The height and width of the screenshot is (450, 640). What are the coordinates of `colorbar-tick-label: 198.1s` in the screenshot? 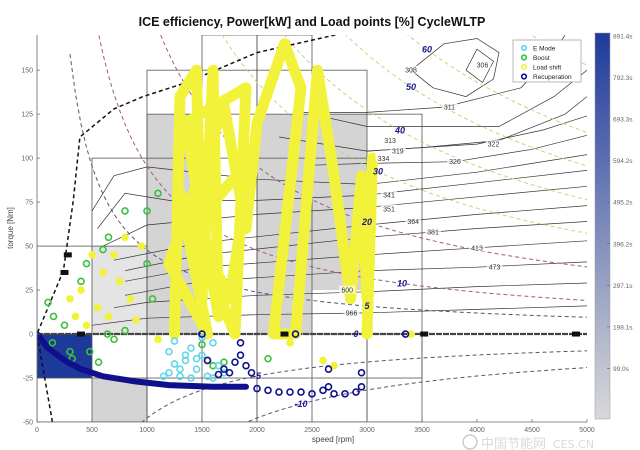 It's located at (623, 327).